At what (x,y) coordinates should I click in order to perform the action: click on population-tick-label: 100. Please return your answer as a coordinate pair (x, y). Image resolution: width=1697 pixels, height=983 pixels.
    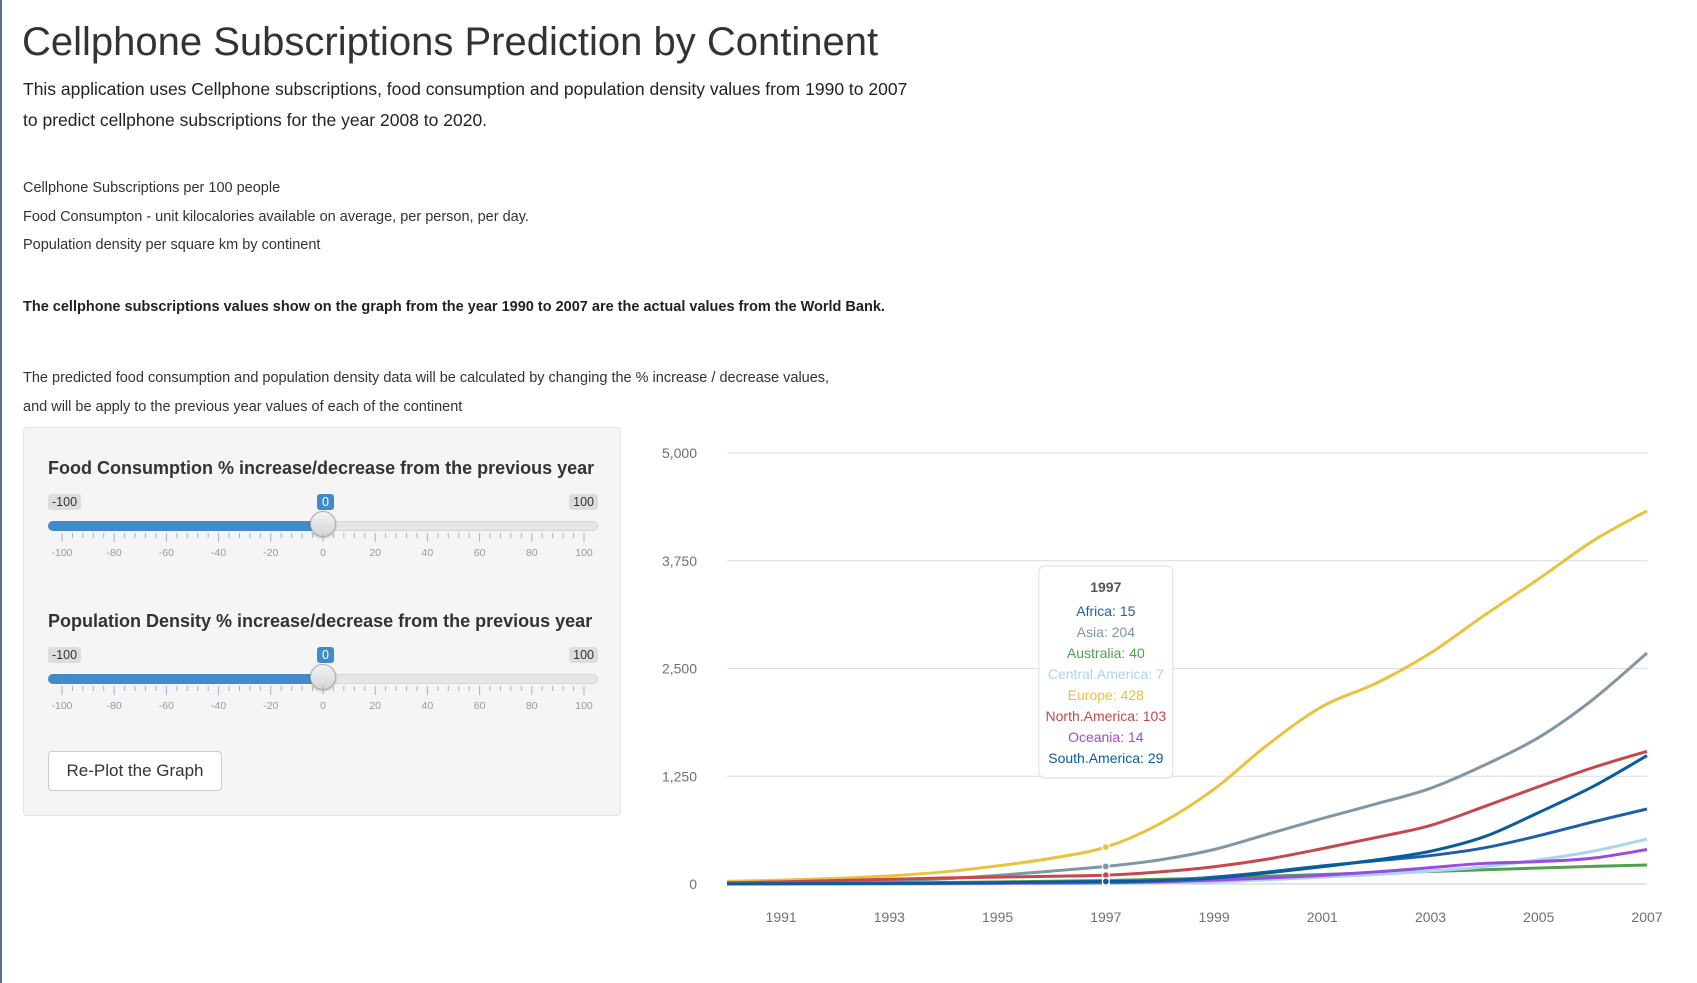
    Looking at the image, I should click on (584, 706).